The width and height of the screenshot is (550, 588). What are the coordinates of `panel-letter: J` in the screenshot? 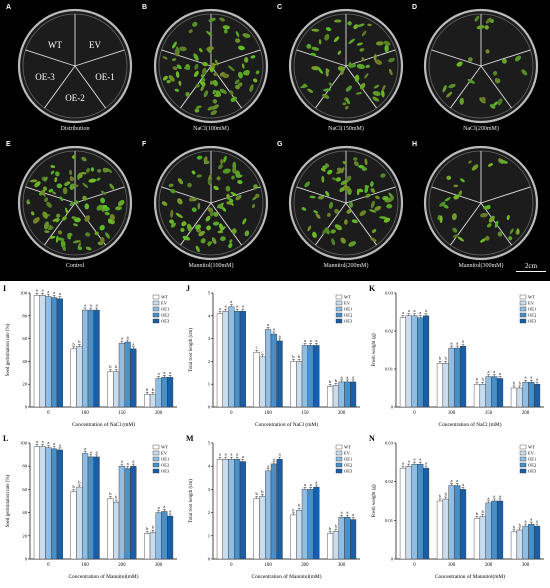 It's located at (188, 288).